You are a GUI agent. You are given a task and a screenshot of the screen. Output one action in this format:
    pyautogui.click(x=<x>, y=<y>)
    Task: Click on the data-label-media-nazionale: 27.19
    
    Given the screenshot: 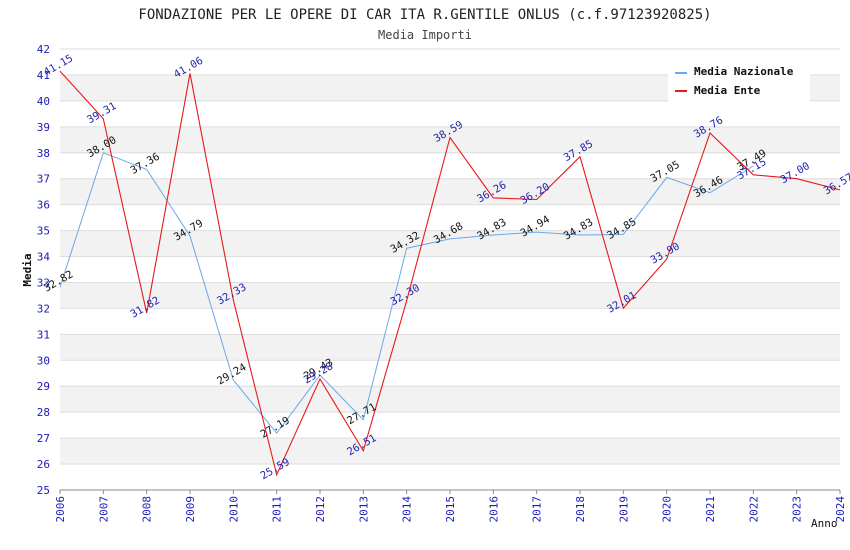 What is the action you would take?
    pyautogui.click(x=274, y=428)
    